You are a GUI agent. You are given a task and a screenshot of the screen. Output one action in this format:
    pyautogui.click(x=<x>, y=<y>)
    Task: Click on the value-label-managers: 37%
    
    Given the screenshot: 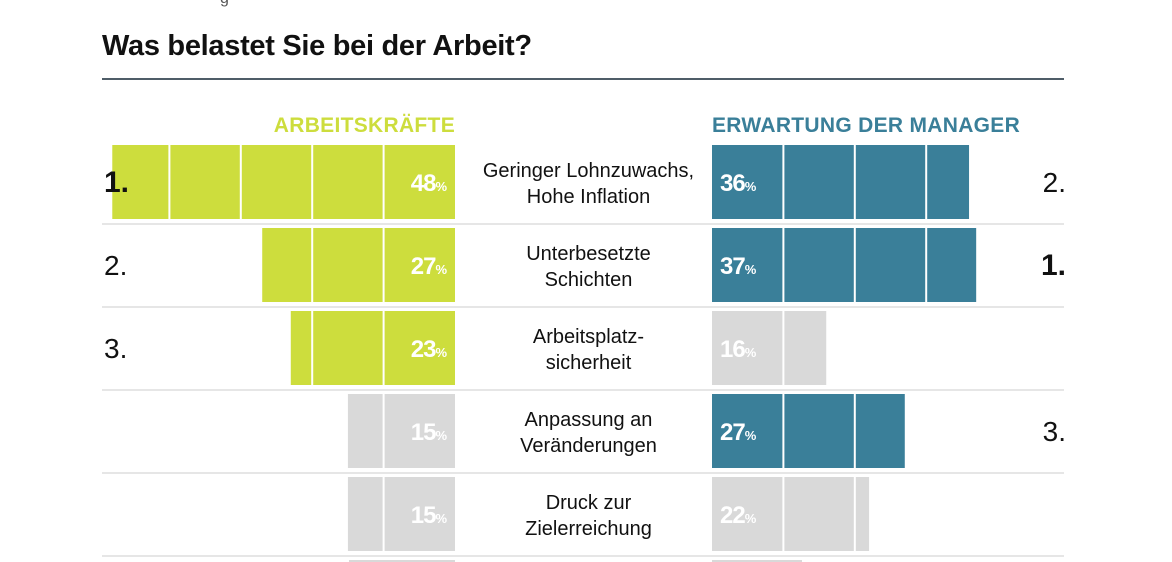 What is the action you would take?
    pyautogui.click(x=738, y=266)
    